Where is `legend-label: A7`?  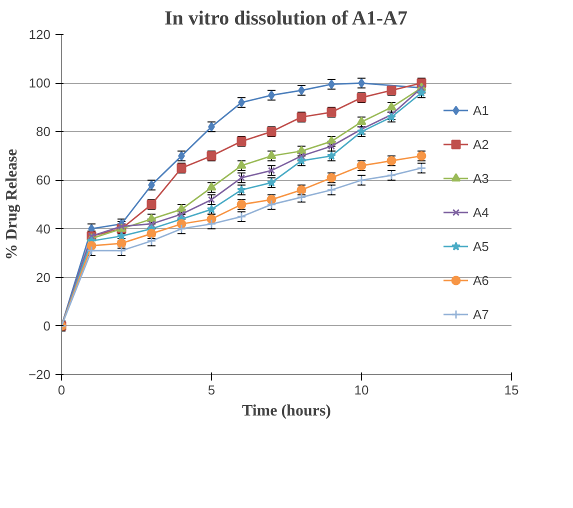 legend-label: A7 is located at coordinates (481, 314).